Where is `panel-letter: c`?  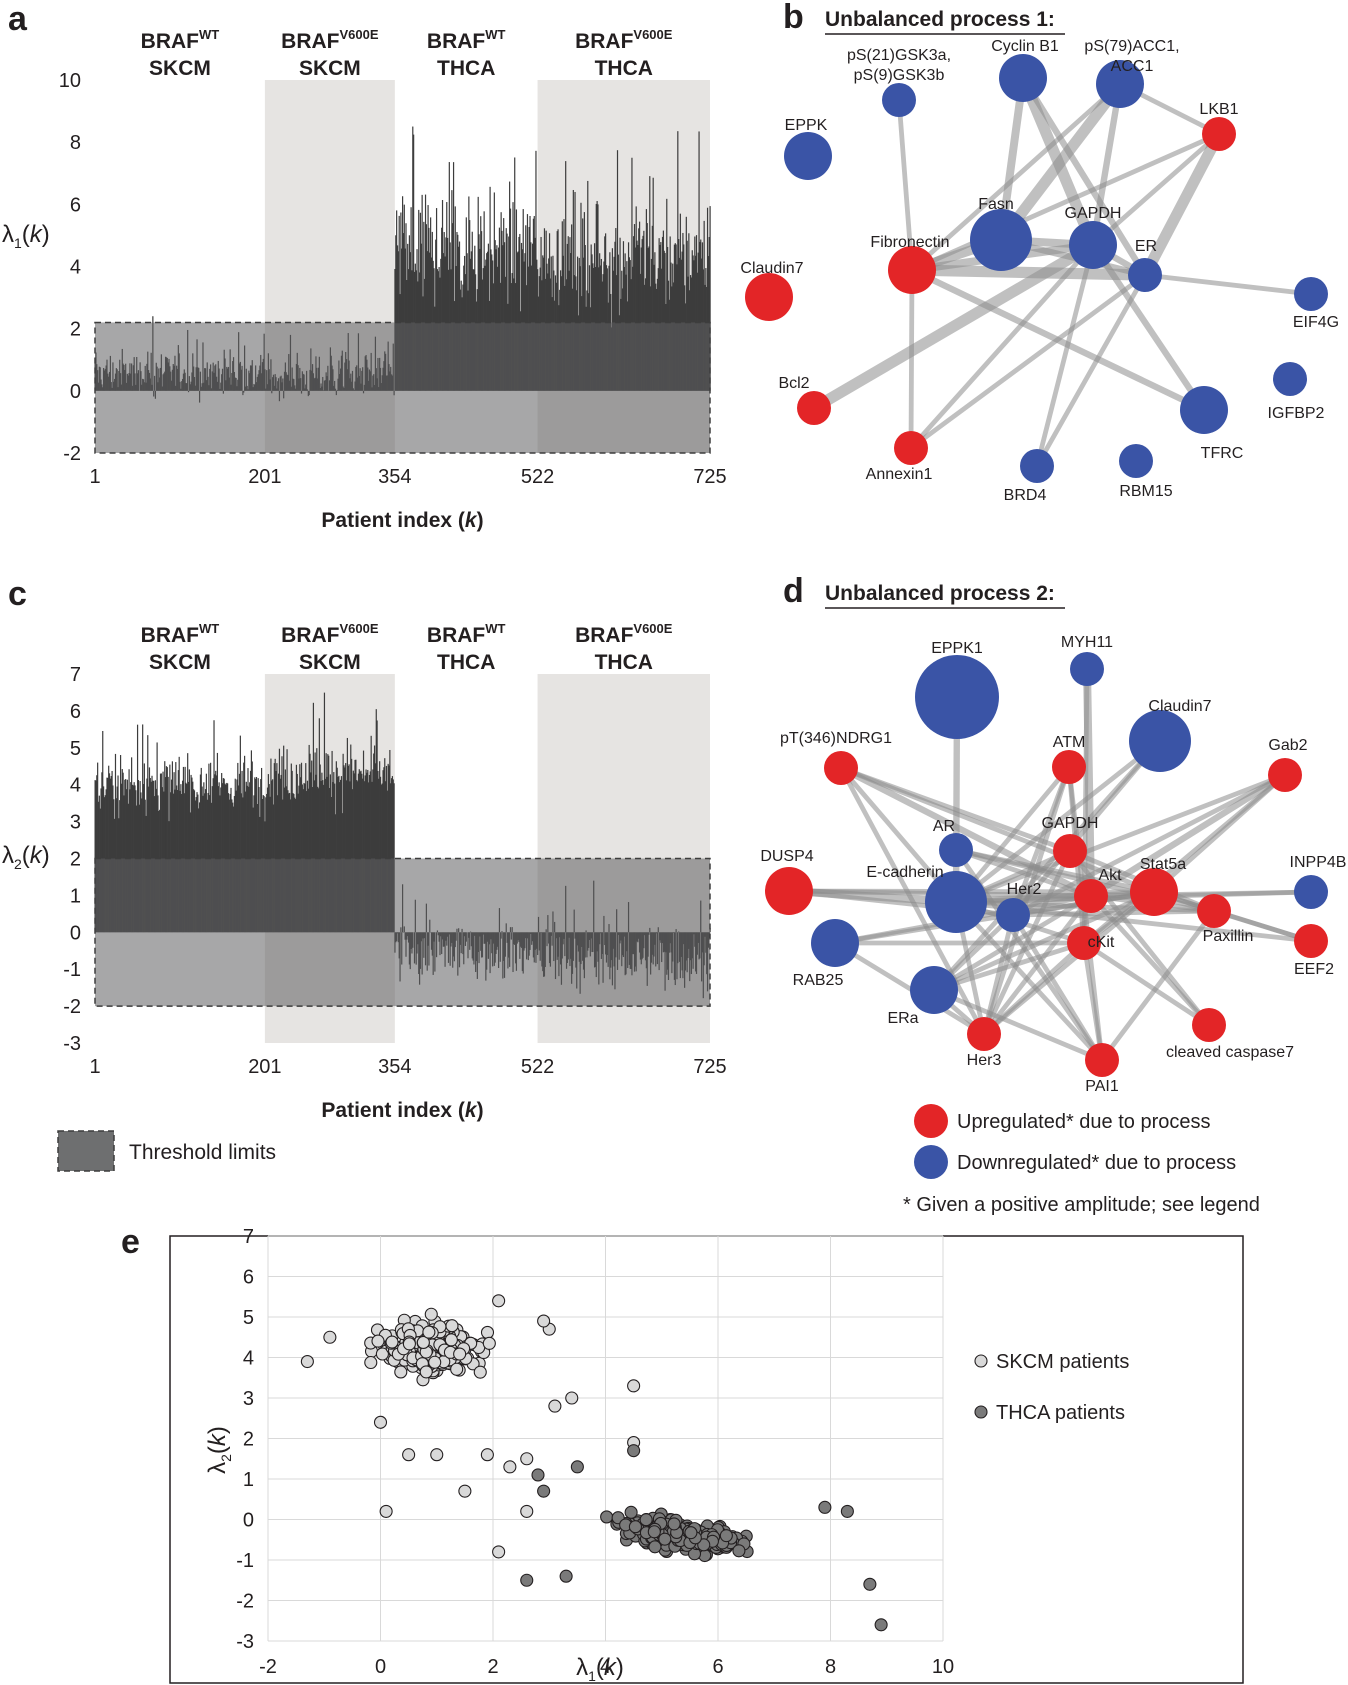
panel-letter: c is located at coordinates (17, 594).